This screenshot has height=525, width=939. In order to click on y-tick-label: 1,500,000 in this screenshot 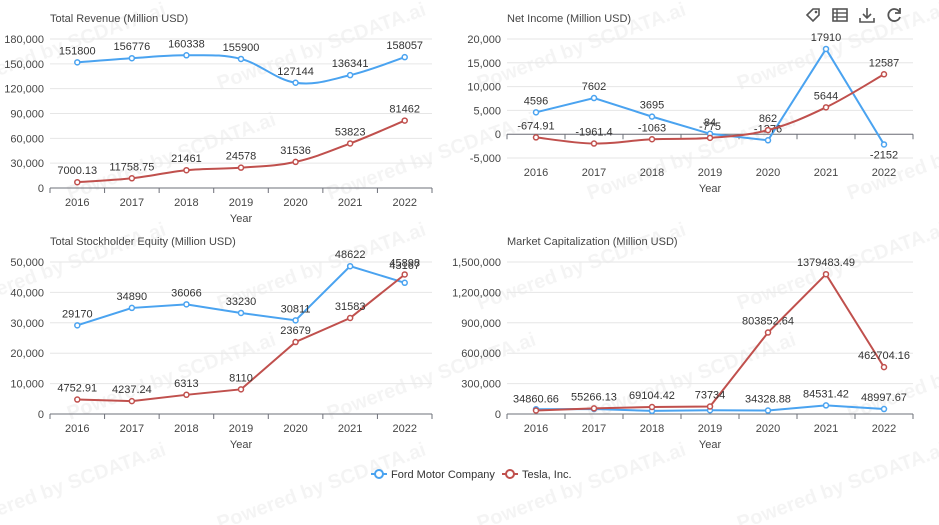, I will do `click(476, 263)`.